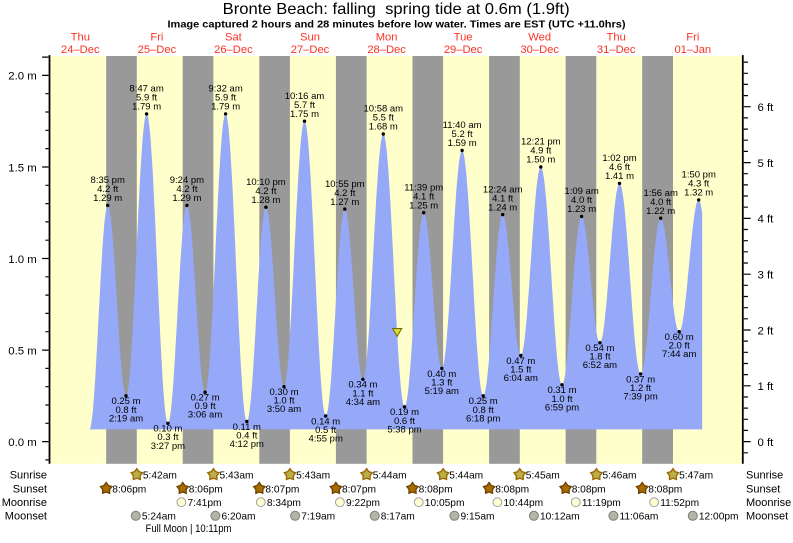  I want to click on svg-text: Moonrise, so click(24, 503).